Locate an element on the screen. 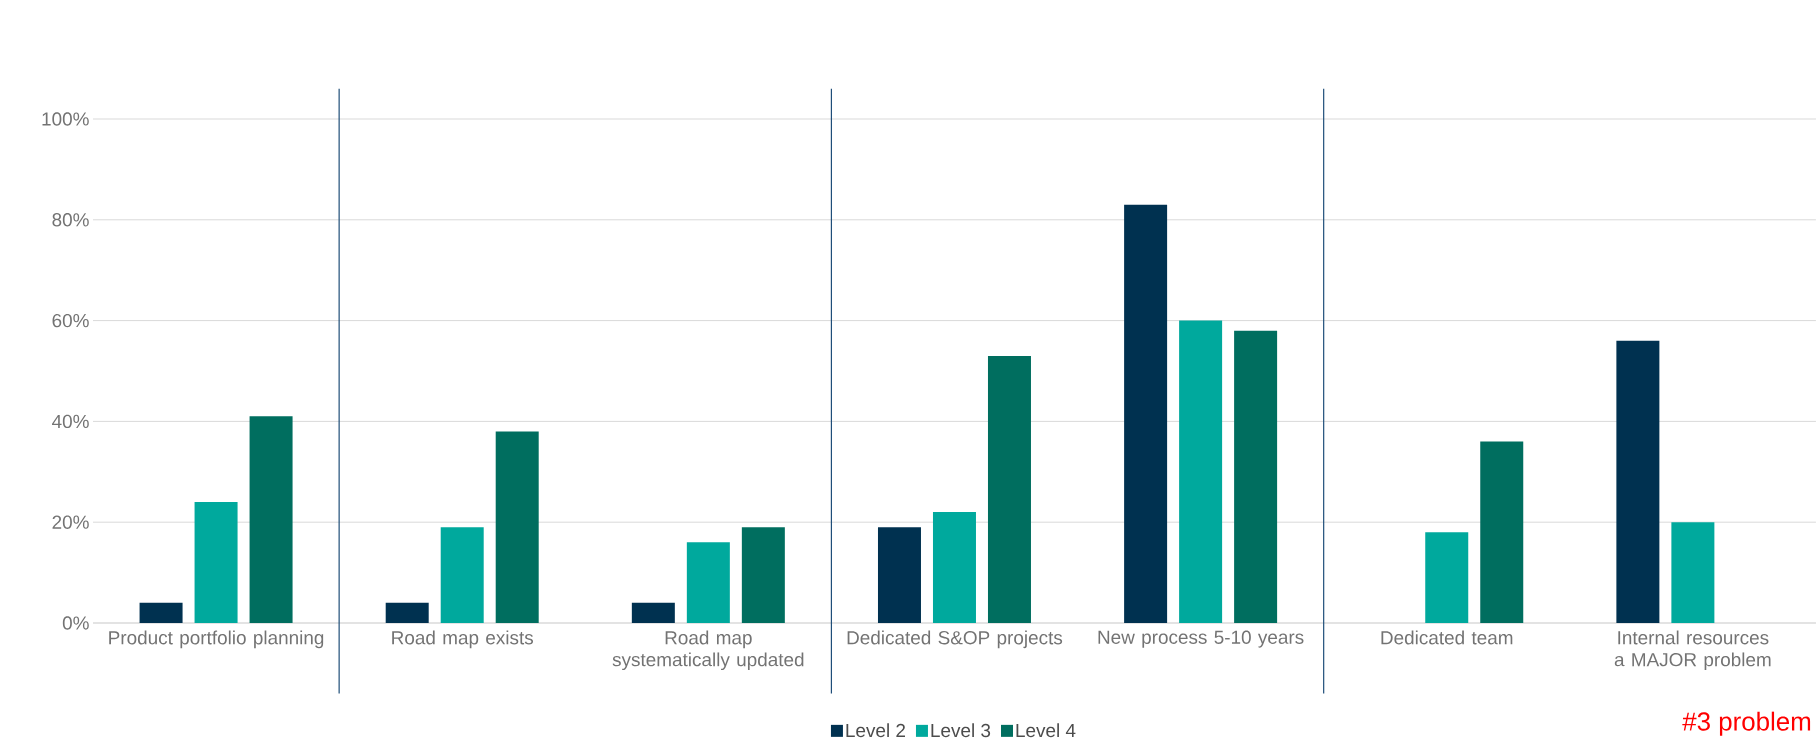 Image resolution: width=1819 pixels, height=742 pixels. y-tick-label: 80% is located at coordinates (70, 220).